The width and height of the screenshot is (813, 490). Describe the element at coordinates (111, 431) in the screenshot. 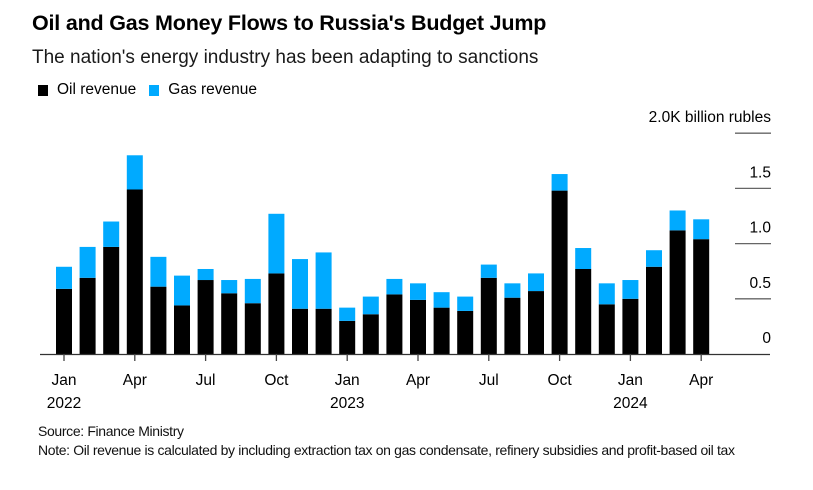

I see `source-note: Source: Finance Ministry` at that location.